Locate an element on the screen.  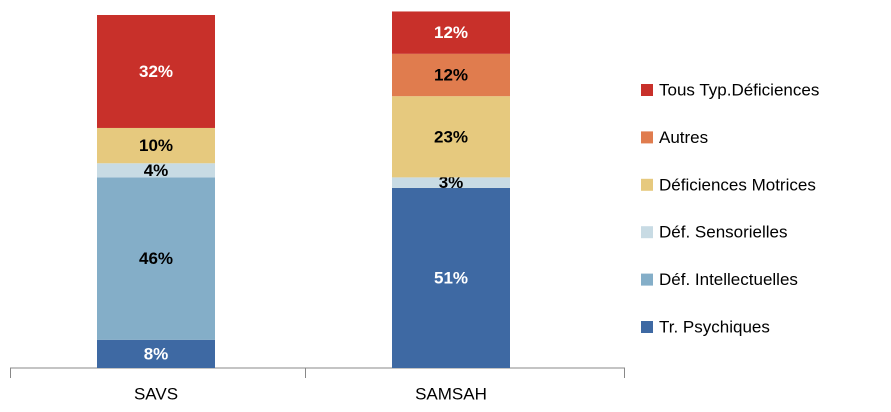
x-tick-label: SAMSAH is located at coordinates (451, 393).